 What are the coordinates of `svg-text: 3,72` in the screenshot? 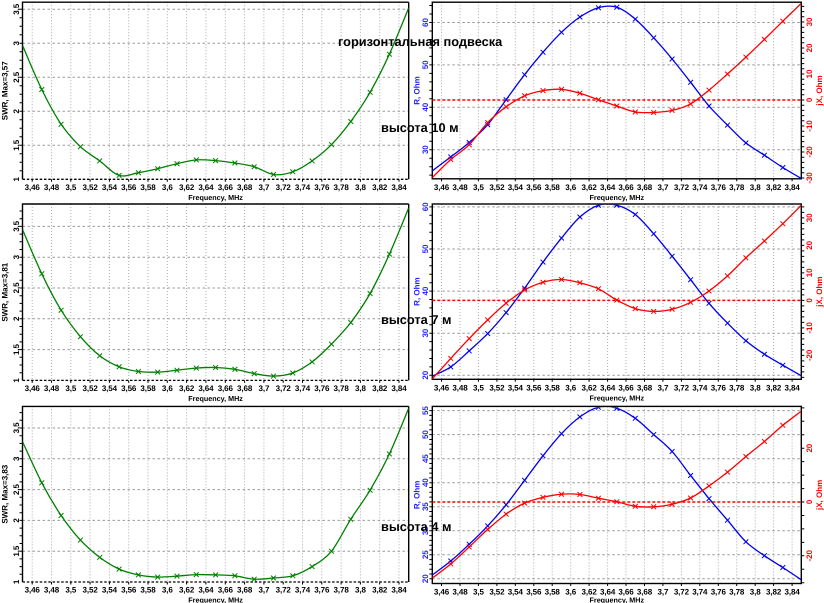 It's located at (682, 387).